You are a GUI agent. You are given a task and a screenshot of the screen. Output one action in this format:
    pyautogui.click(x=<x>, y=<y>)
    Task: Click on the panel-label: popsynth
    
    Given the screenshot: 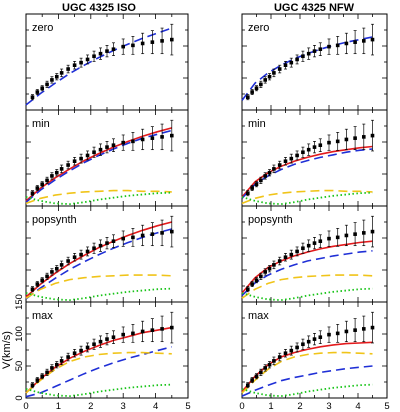 What is the action you would take?
    pyautogui.click(x=270, y=220)
    